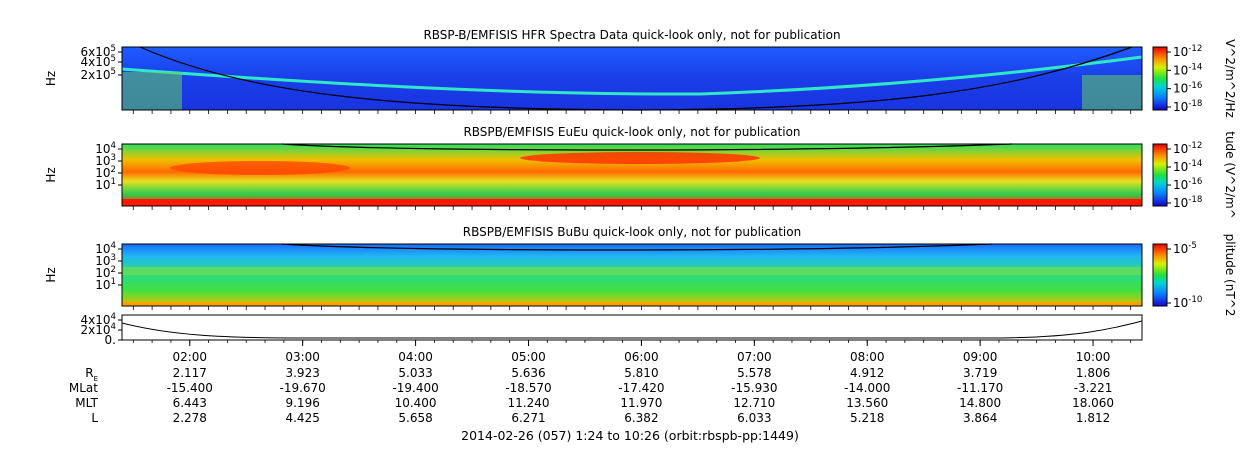 This screenshot has width=1250, height=449. Describe the element at coordinates (528, 388) in the screenshot. I see `ephemeris-value: -18.570` at that location.